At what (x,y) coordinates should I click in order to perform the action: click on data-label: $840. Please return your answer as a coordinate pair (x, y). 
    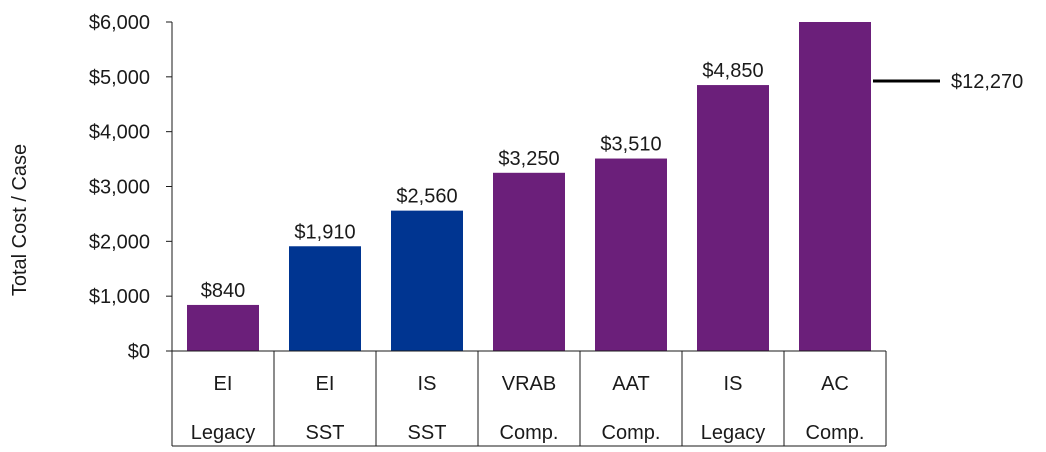
    Looking at the image, I should click on (223, 291).